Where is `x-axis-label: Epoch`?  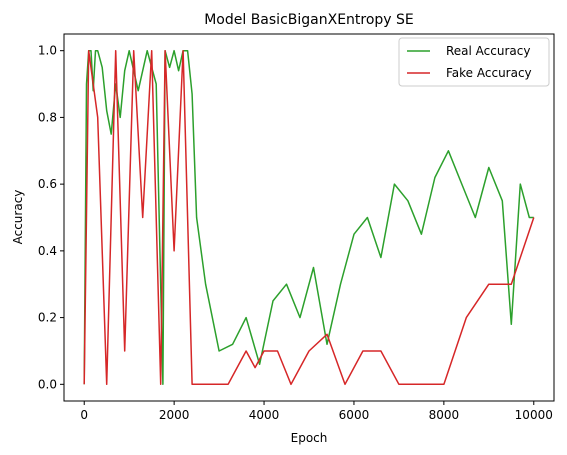
x-axis-label: Epoch is located at coordinates (309, 438).